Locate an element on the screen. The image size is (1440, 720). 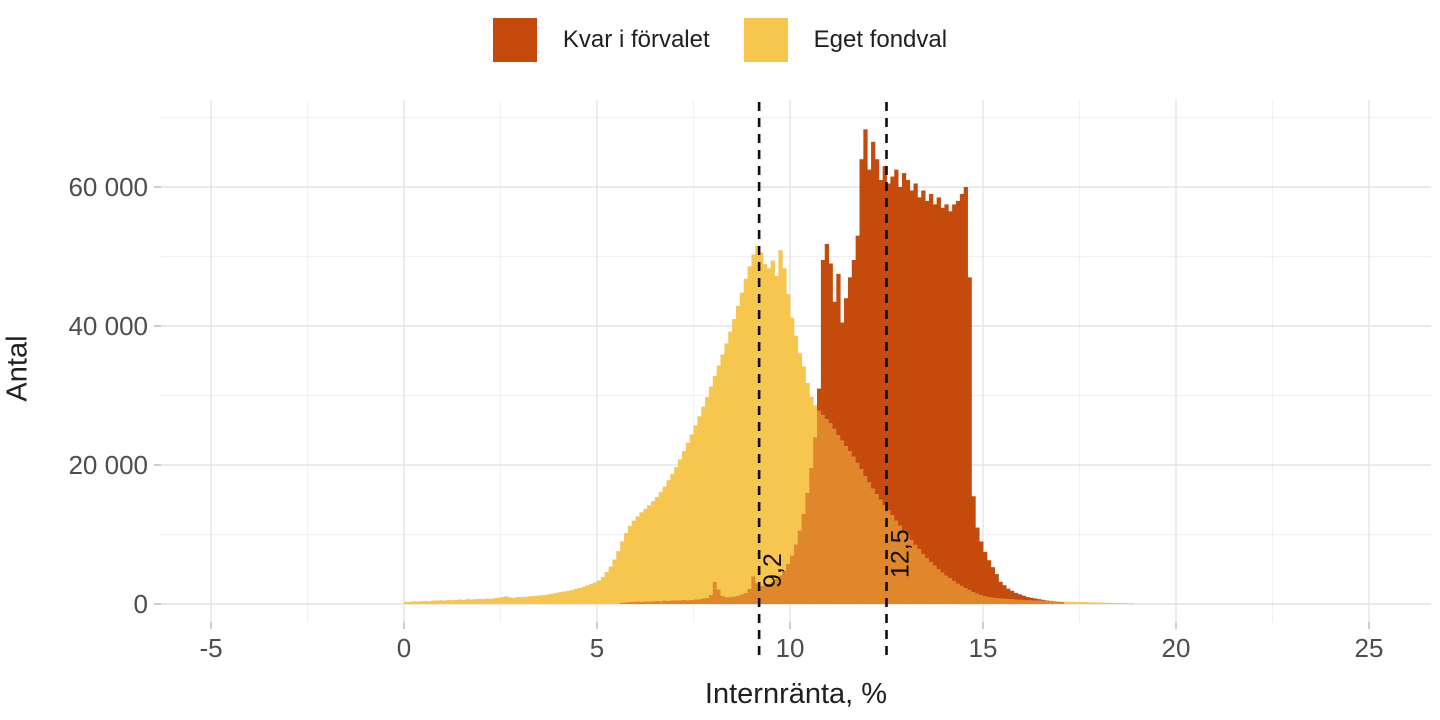
x-tick-label: -5 is located at coordinates (210, 648).